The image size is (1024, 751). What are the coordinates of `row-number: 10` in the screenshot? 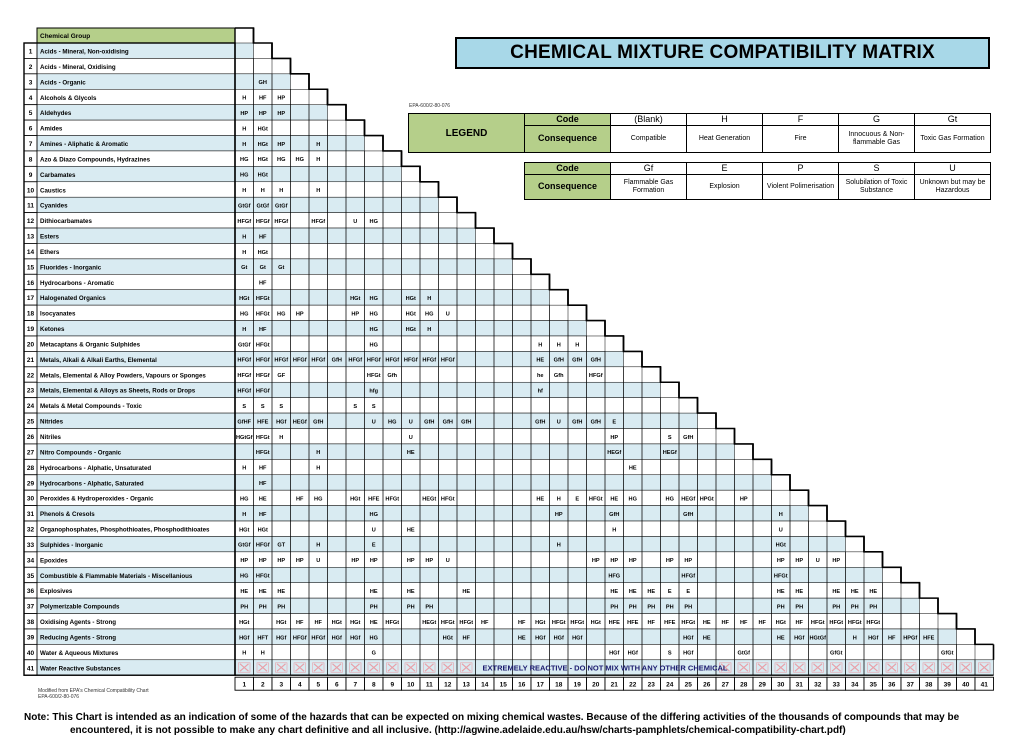 It's located at (31, 190).